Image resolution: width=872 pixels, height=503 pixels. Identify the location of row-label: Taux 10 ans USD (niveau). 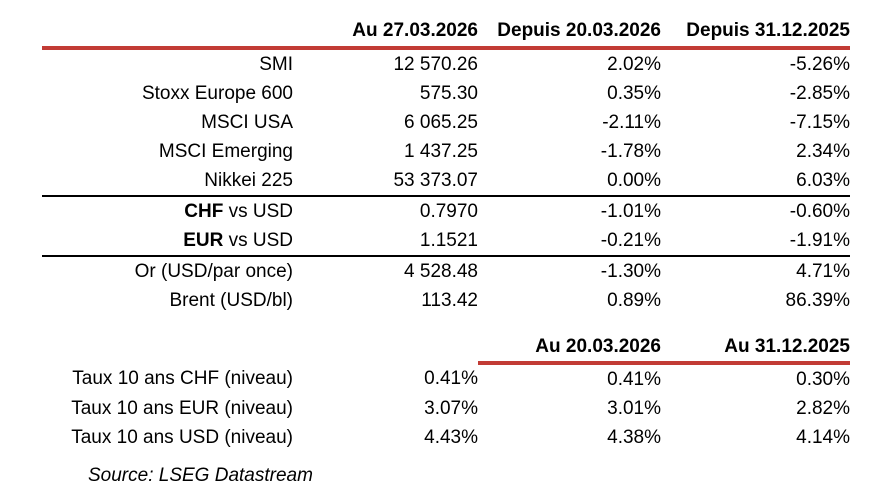
(182, 437).